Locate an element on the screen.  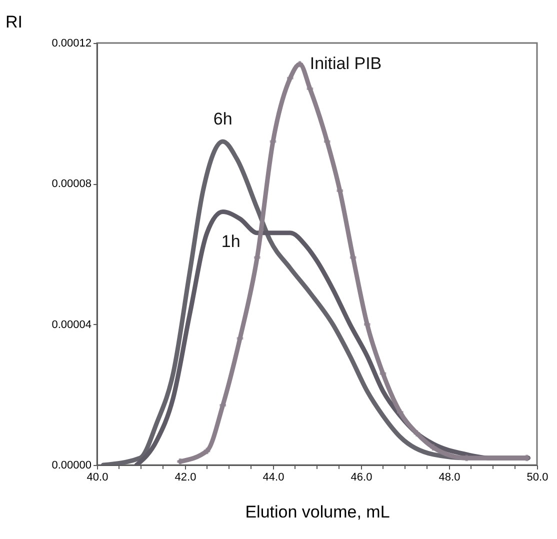
series-label: Initial PIB is located at coordinates (346, 64).